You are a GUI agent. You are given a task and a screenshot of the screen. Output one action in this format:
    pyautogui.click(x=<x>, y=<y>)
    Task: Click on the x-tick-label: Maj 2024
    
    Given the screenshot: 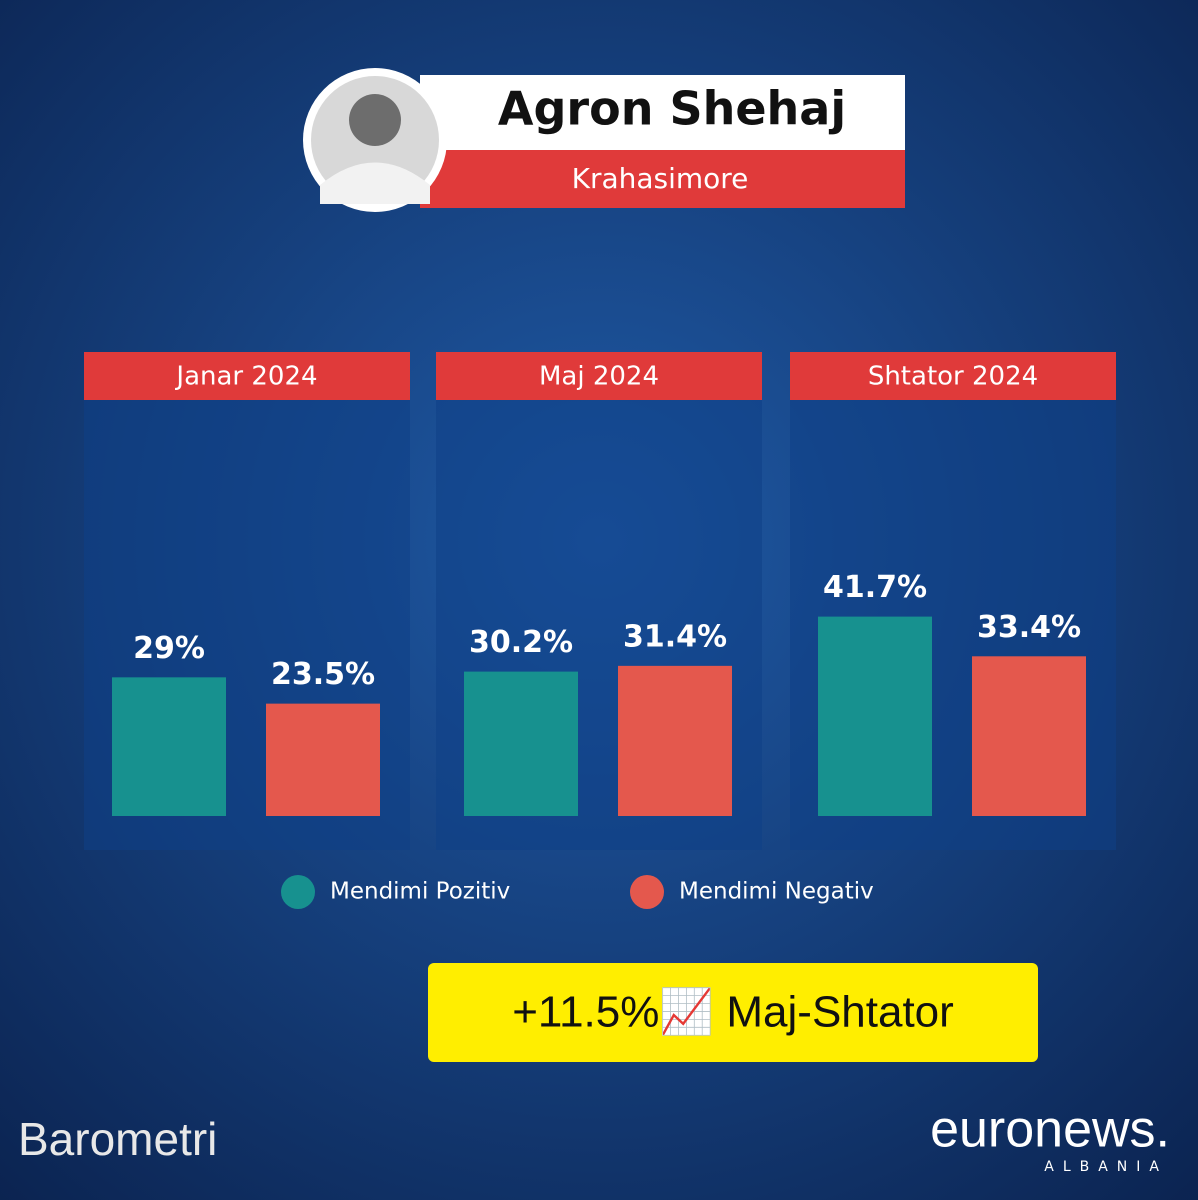 What is the action you would take?
    pyautogui.click(x=599, y=377)
    